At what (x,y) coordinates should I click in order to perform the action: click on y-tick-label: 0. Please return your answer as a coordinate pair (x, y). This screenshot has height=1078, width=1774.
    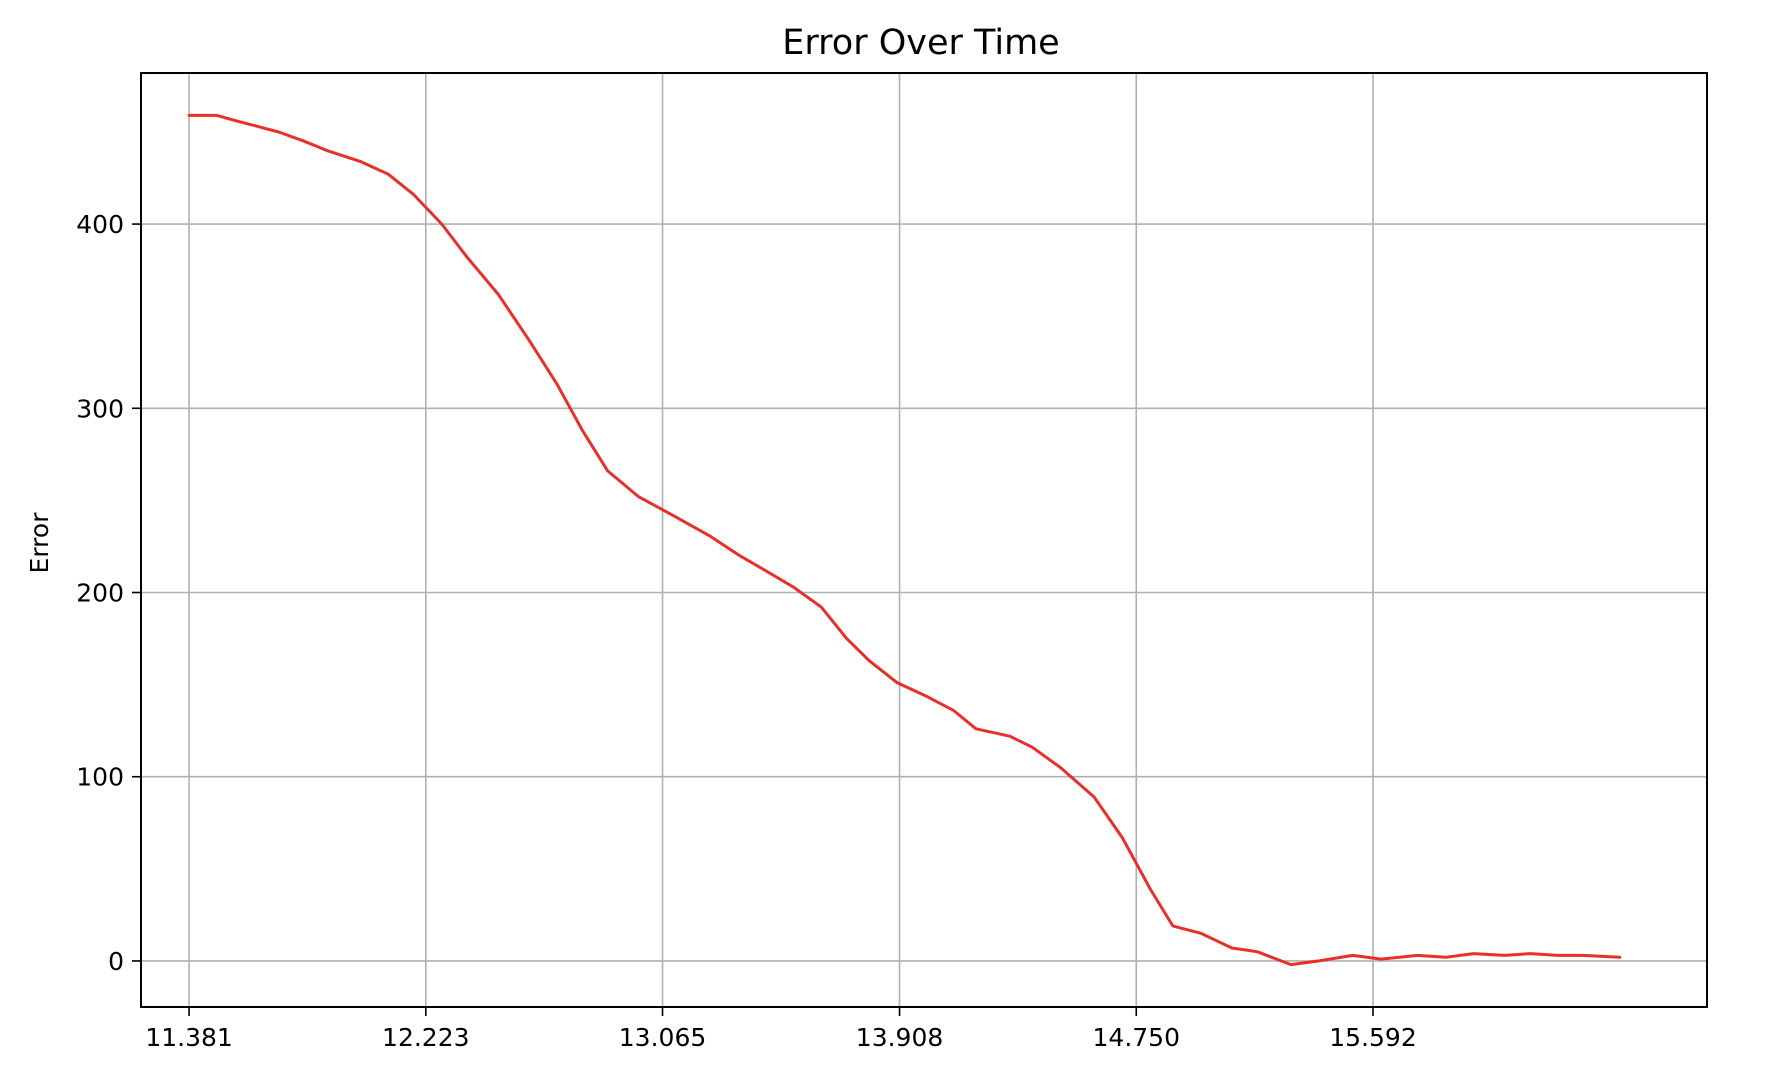
    Looking at the image, I should click on (116, 961).